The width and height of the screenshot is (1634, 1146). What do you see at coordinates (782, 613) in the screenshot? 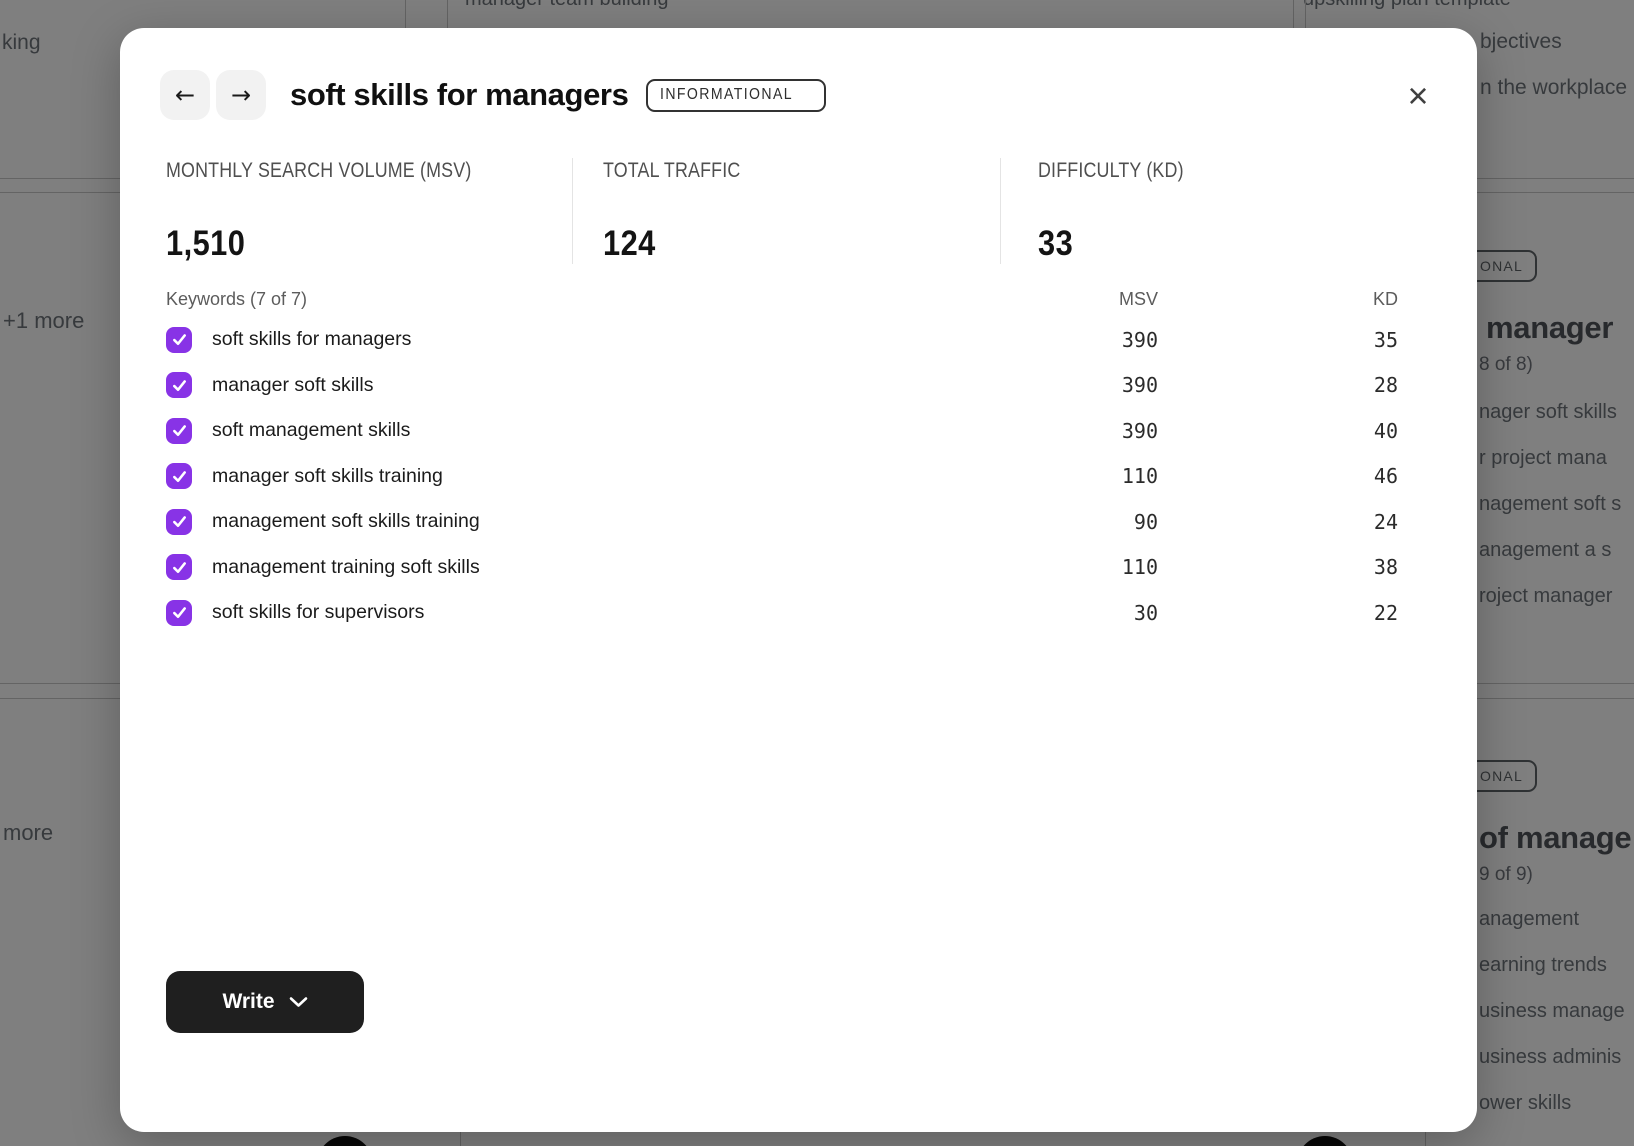
I see `table-row: soft skills for supervisors 30 22` at bounding box center [782, 613].